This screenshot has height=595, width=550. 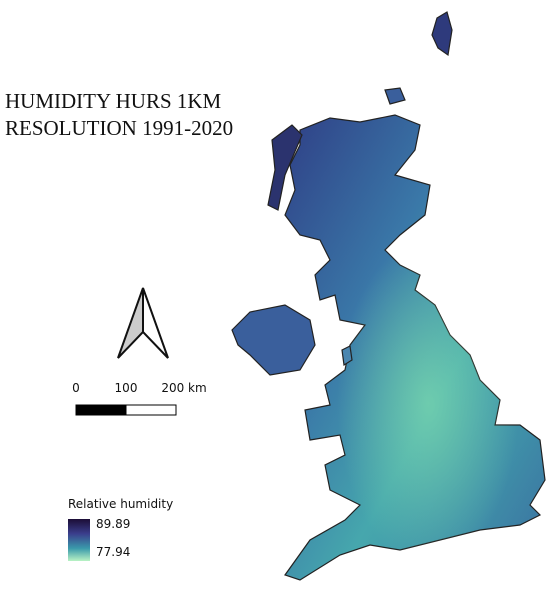 I want to click on scale-label: 100, so click(x=126, y=388).